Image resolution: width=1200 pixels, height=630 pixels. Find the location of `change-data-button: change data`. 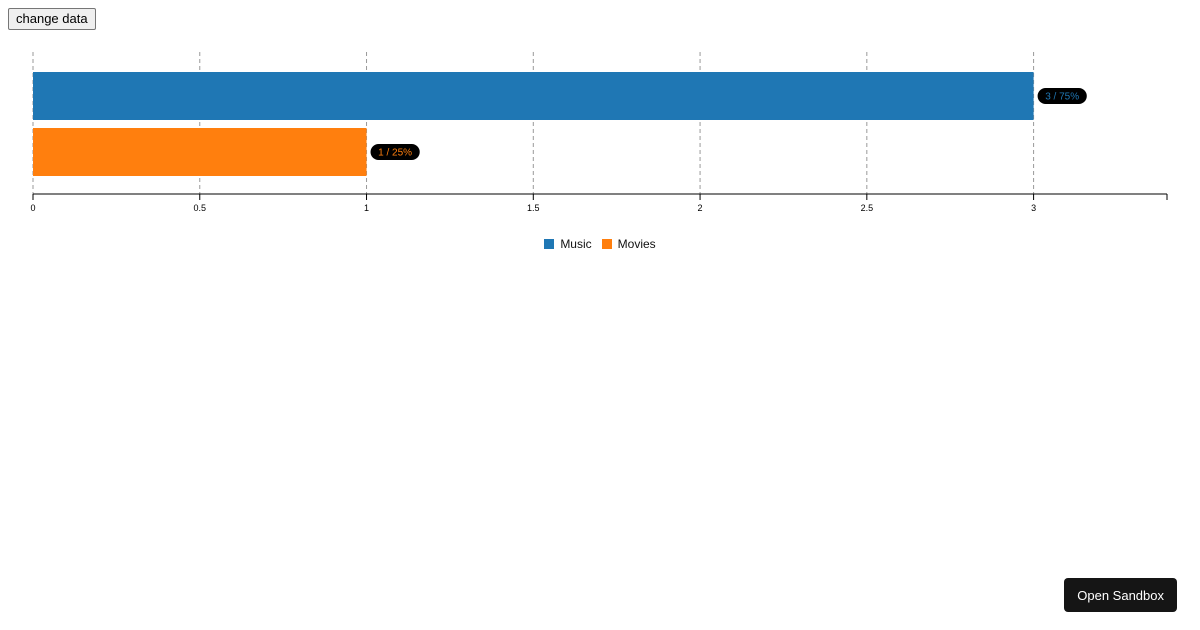

change-data-button: change data is located at coordinates (52, 19).